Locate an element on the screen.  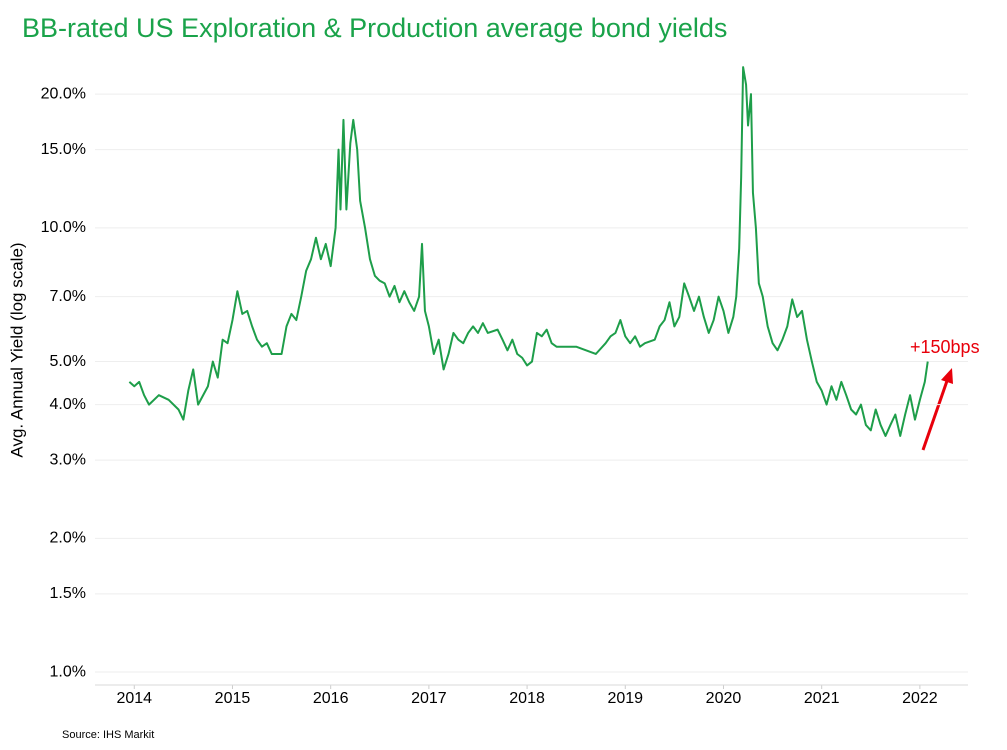
y-tick-label: 1.5% is located at coordinates (68, 593).